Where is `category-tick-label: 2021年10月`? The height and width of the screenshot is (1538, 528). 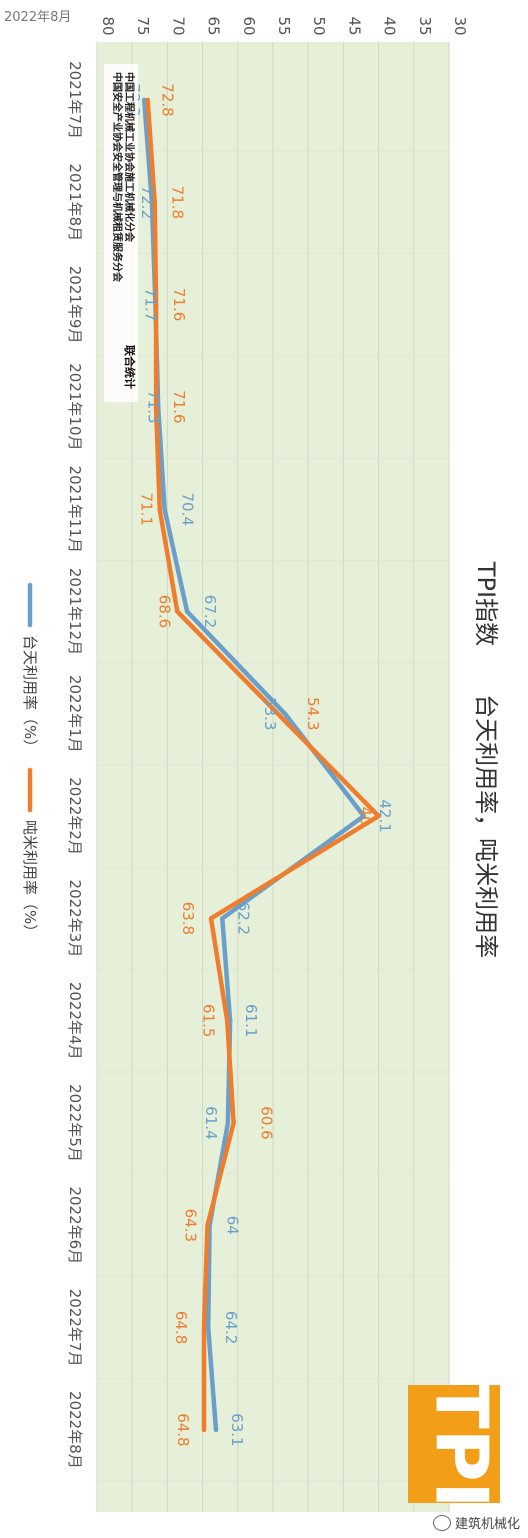
category-tick-label: 2021年10月 is located at coordinates (75, 406).